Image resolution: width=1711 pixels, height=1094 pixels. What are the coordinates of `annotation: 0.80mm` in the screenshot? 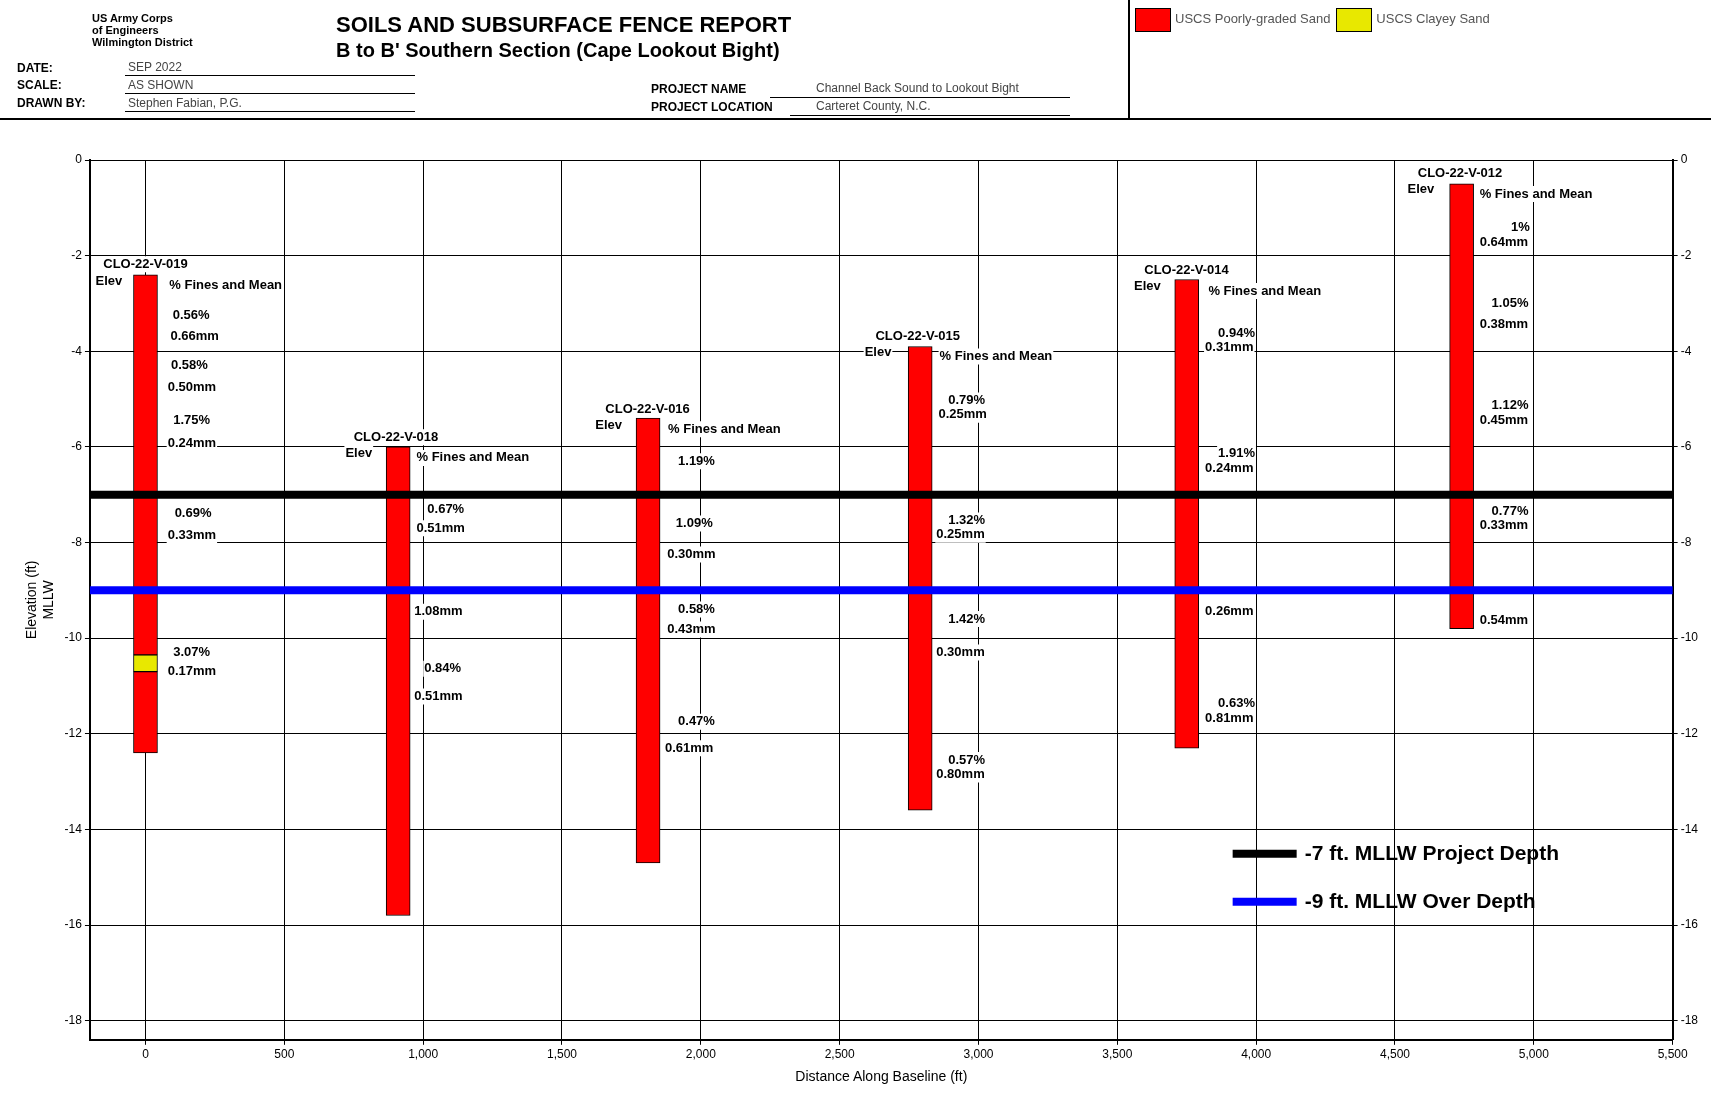 It's located at (960, 773).